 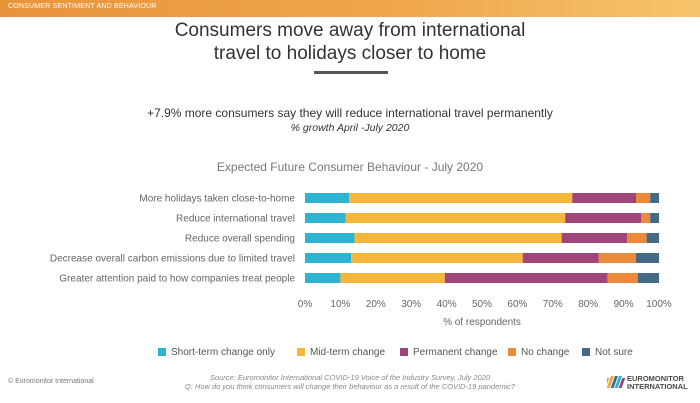 What do you see at coordinates (305, 304) in the screenshot?
I see `x-tick-label: 0%` at bounding box center [305, 304].